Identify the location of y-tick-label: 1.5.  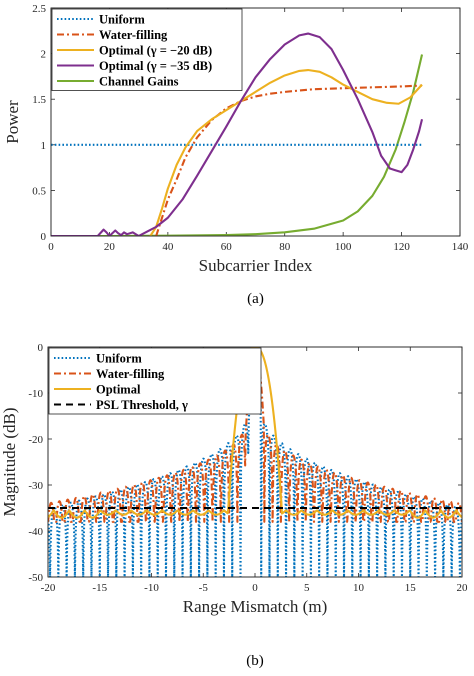
(39, 100).